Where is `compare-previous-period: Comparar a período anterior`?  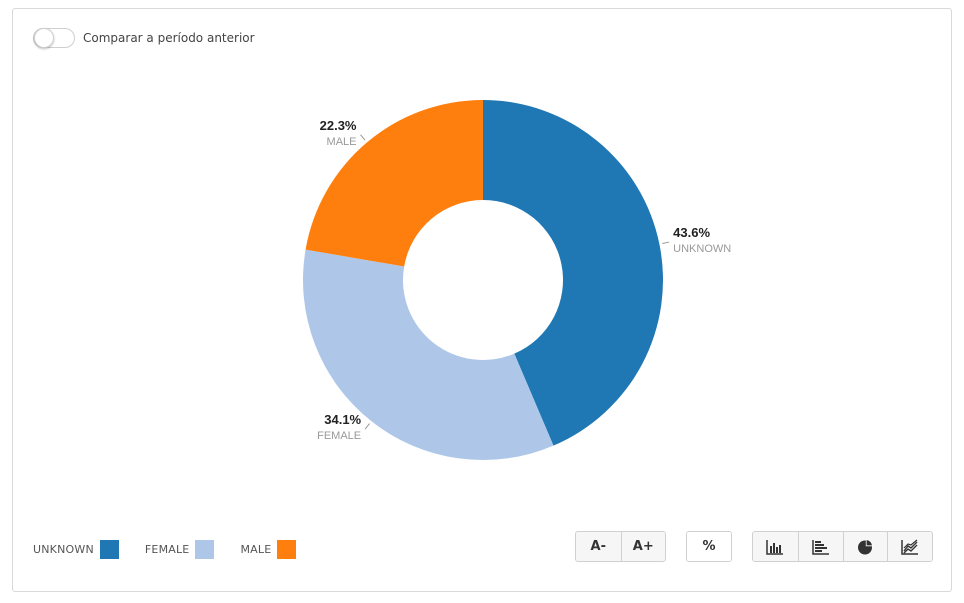
compare-previous-period: Comparar a período anterior is located at coordinates (144, 38).